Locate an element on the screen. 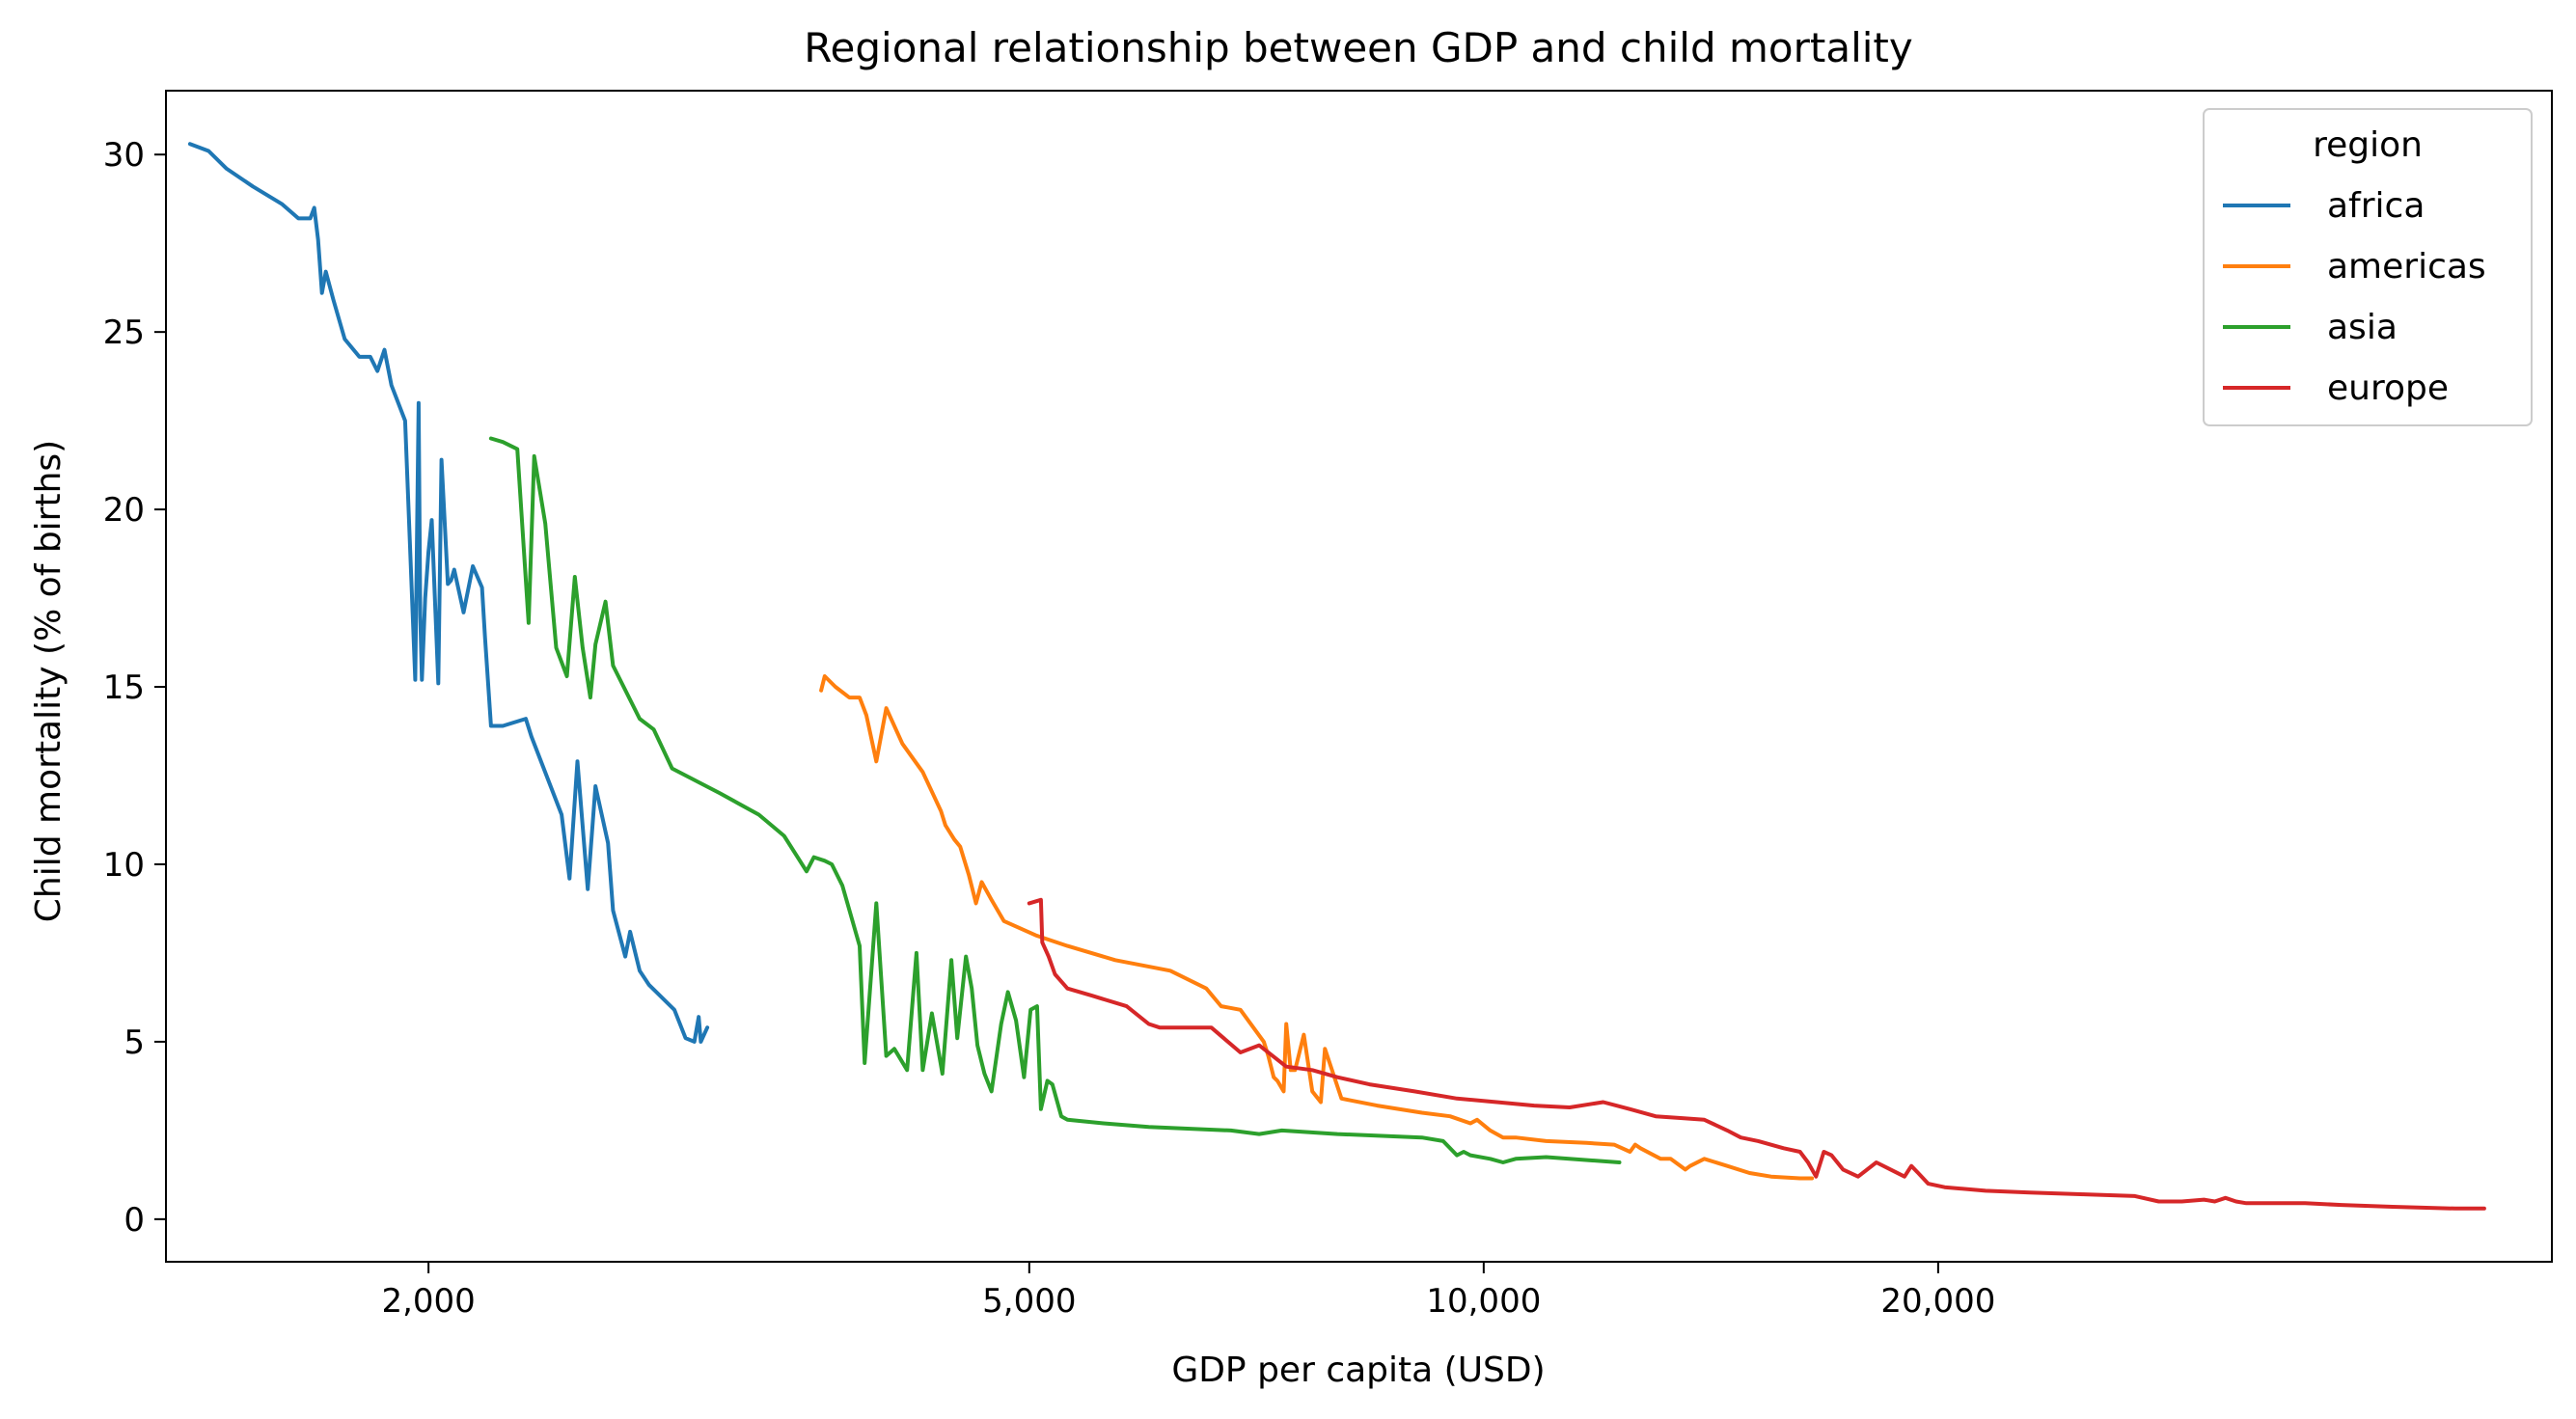  y-tick-label: 10 is located at coordinates (124, 866).